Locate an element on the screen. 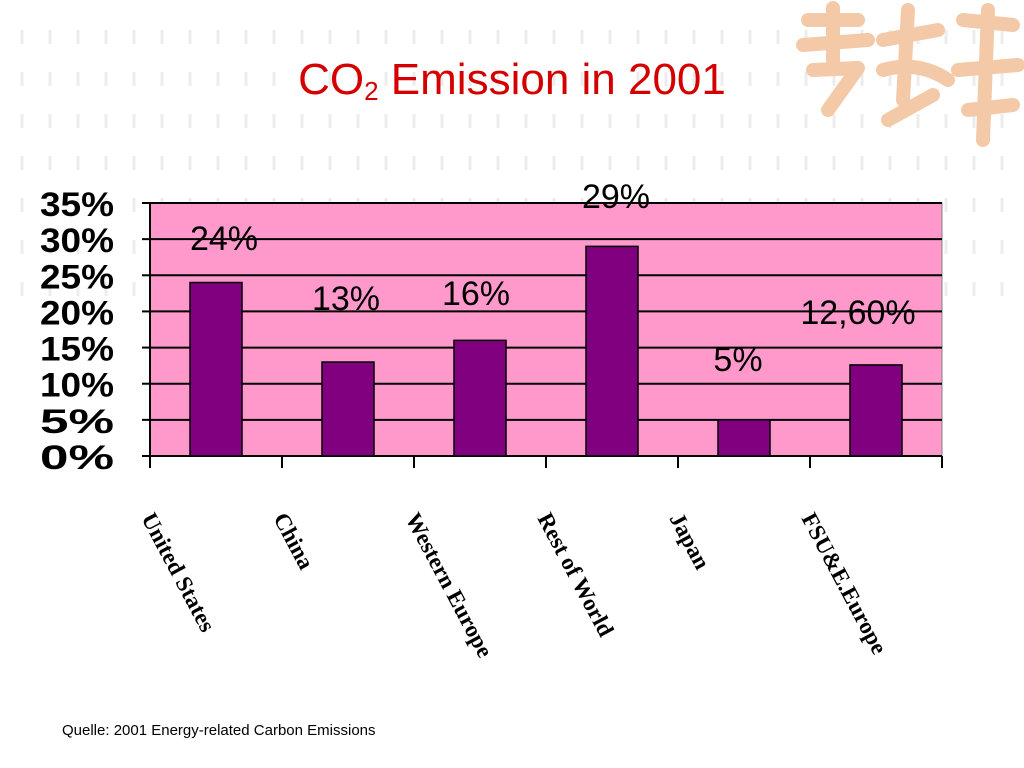  title-main: CO is located at coordinates (331, 79).